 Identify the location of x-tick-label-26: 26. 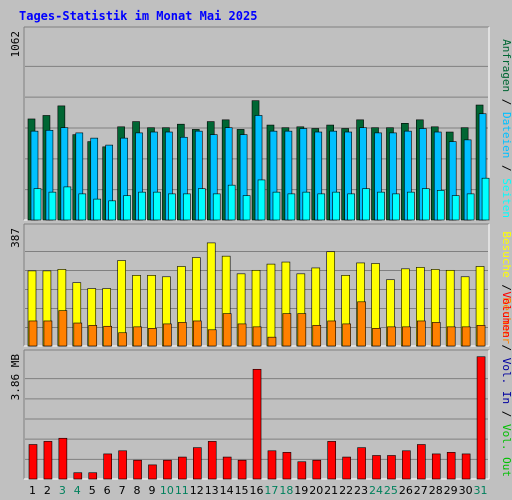
(406, 490).